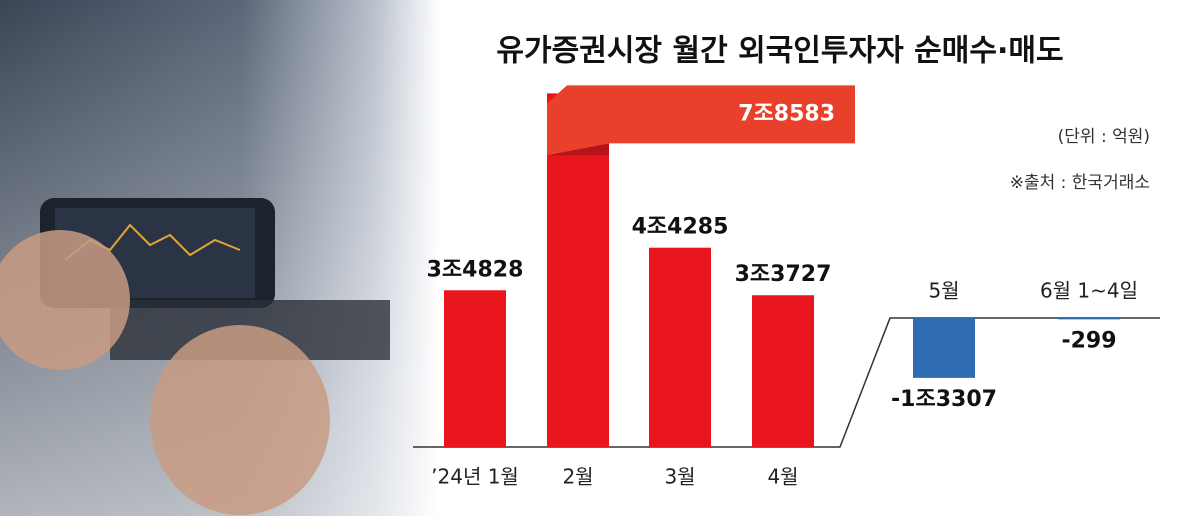 This screenshot has width=1199, height=516. Describe the element at coordinates (1088, 340) in the screenshot. I see `value-label: -299` at that location.